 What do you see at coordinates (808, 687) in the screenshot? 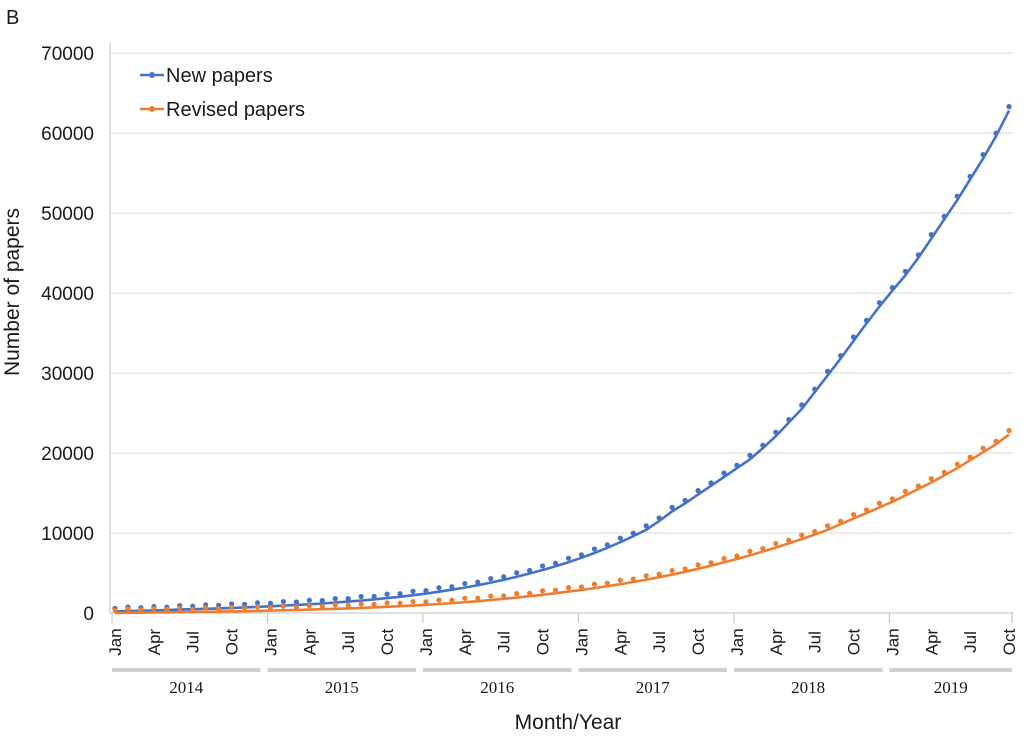
I see `x-year-label: 2018` at bounding box center [808, 687].